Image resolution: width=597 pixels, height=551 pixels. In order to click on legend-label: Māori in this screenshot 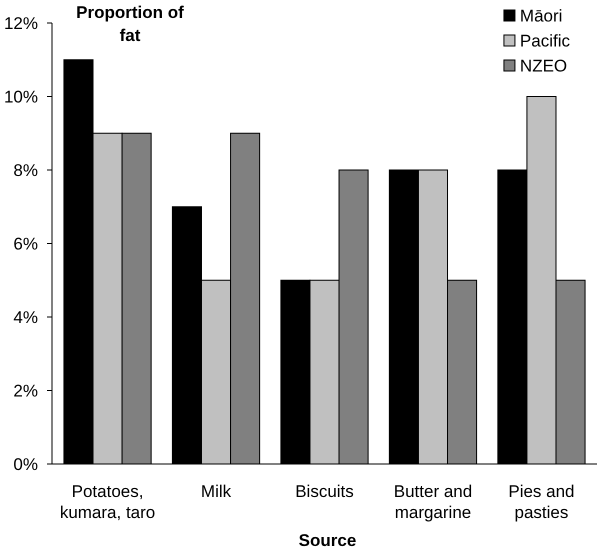, I will do `click(541, 16)`.